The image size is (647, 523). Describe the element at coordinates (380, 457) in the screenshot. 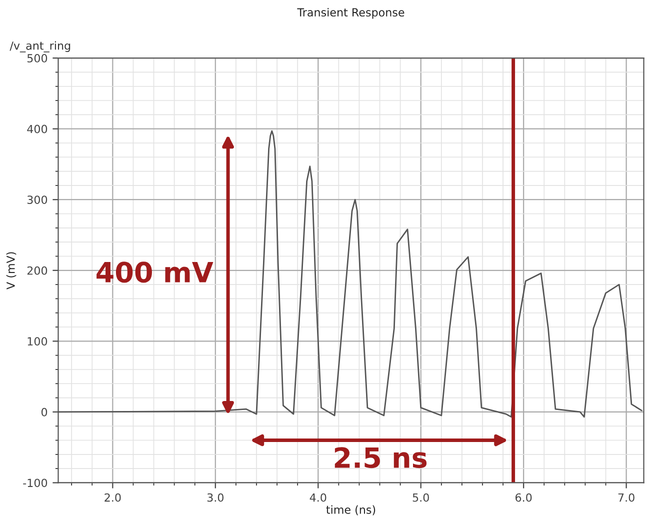

I see `annotation: 2.5 ns` at that location.